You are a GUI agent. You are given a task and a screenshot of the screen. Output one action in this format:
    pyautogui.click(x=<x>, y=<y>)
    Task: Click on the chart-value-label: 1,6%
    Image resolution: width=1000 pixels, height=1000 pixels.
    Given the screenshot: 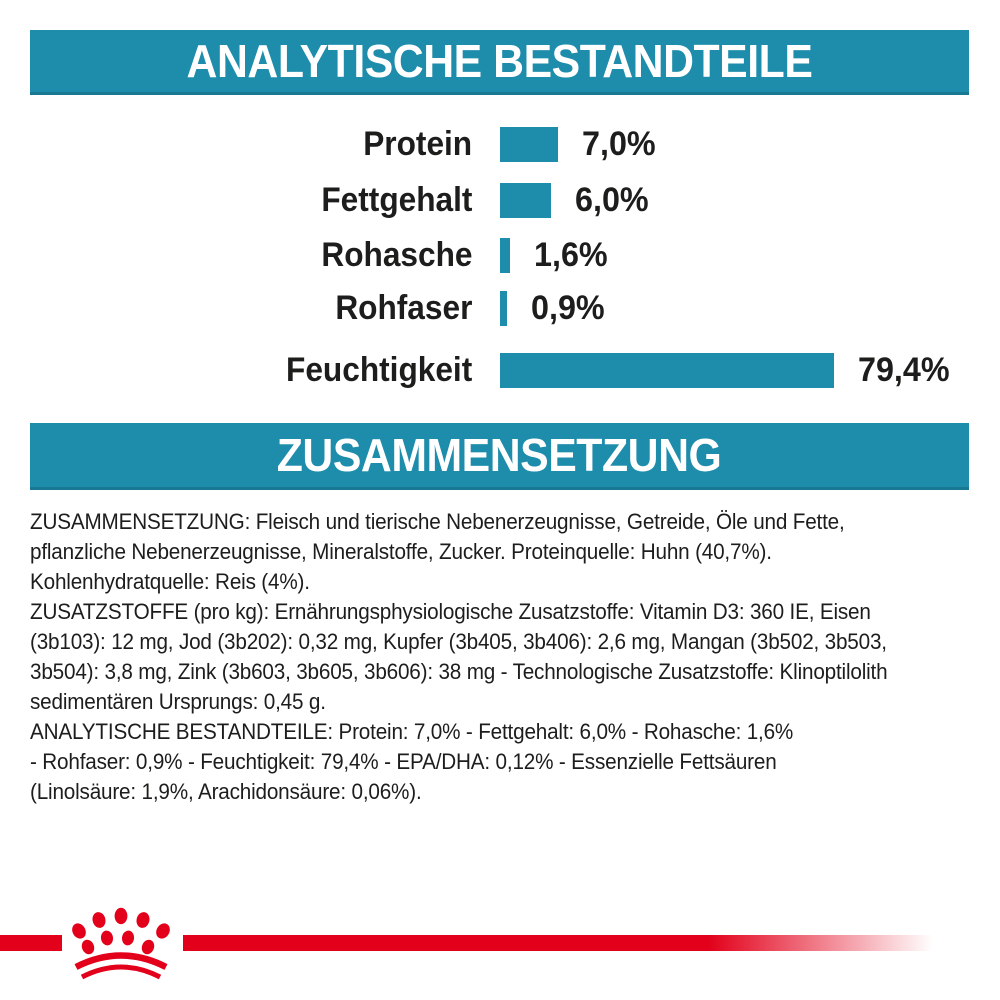 What is the action you would take?
    pyautogui.click(x=573, y=255)
    